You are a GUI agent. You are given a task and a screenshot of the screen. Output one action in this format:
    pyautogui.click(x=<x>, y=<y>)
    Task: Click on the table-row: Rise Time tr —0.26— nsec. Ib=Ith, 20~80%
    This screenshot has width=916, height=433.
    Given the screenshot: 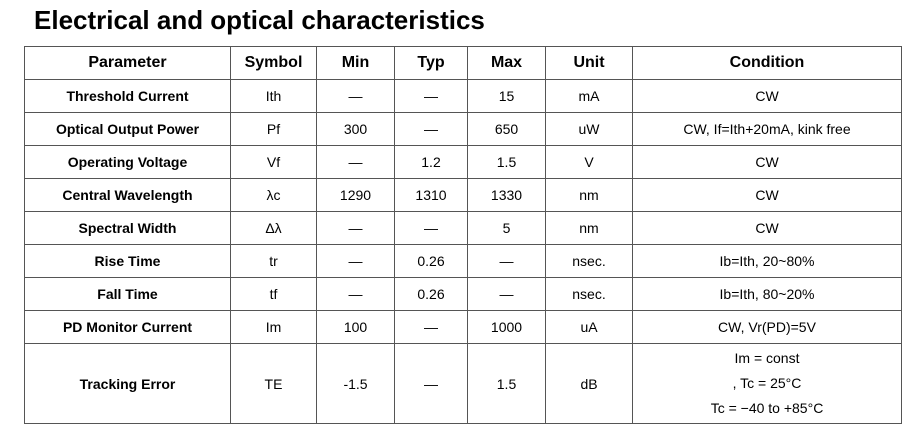 What is the action you would take?
    pyautogui.click(x=463, y=261)
    